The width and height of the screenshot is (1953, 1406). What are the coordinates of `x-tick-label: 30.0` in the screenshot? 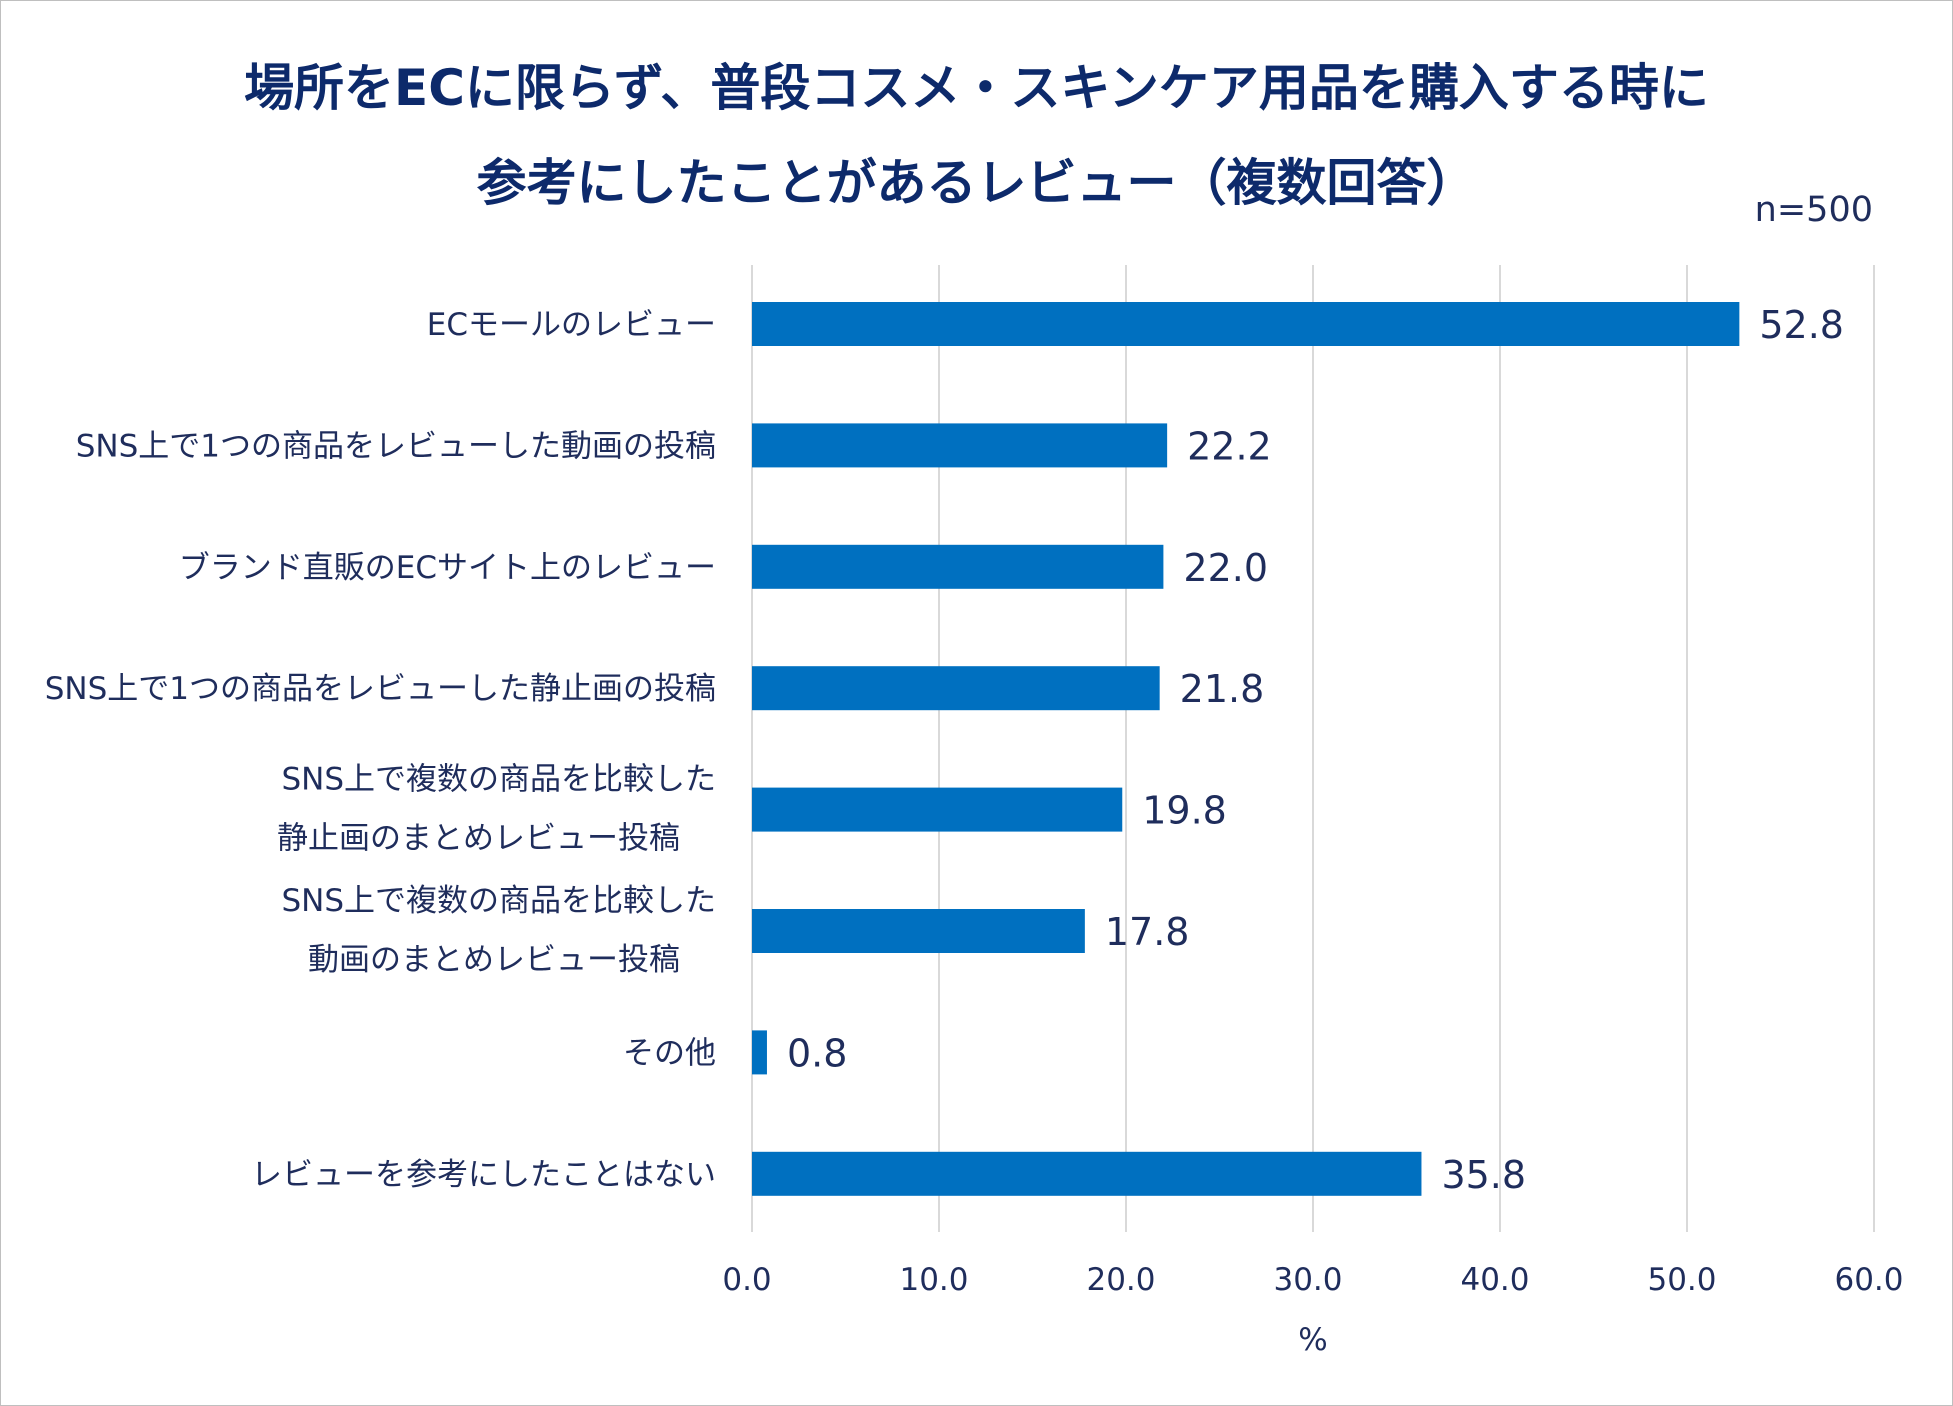 It's located at (1307, 1280).